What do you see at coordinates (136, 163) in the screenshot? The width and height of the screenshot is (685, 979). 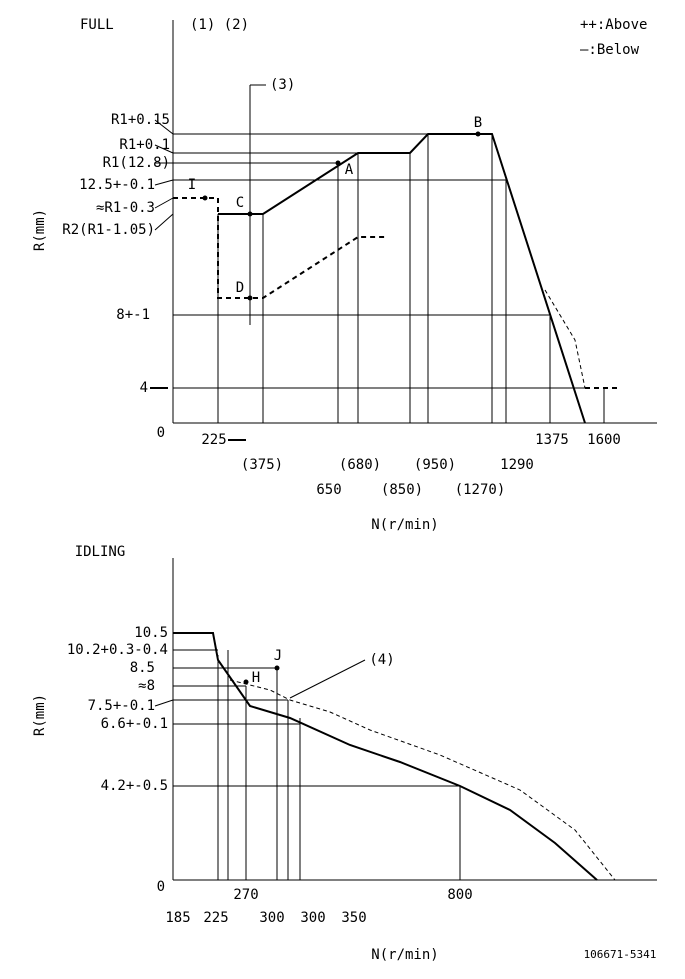 I see `y-label: R1(12.8)` at bounding box center [136, 163].